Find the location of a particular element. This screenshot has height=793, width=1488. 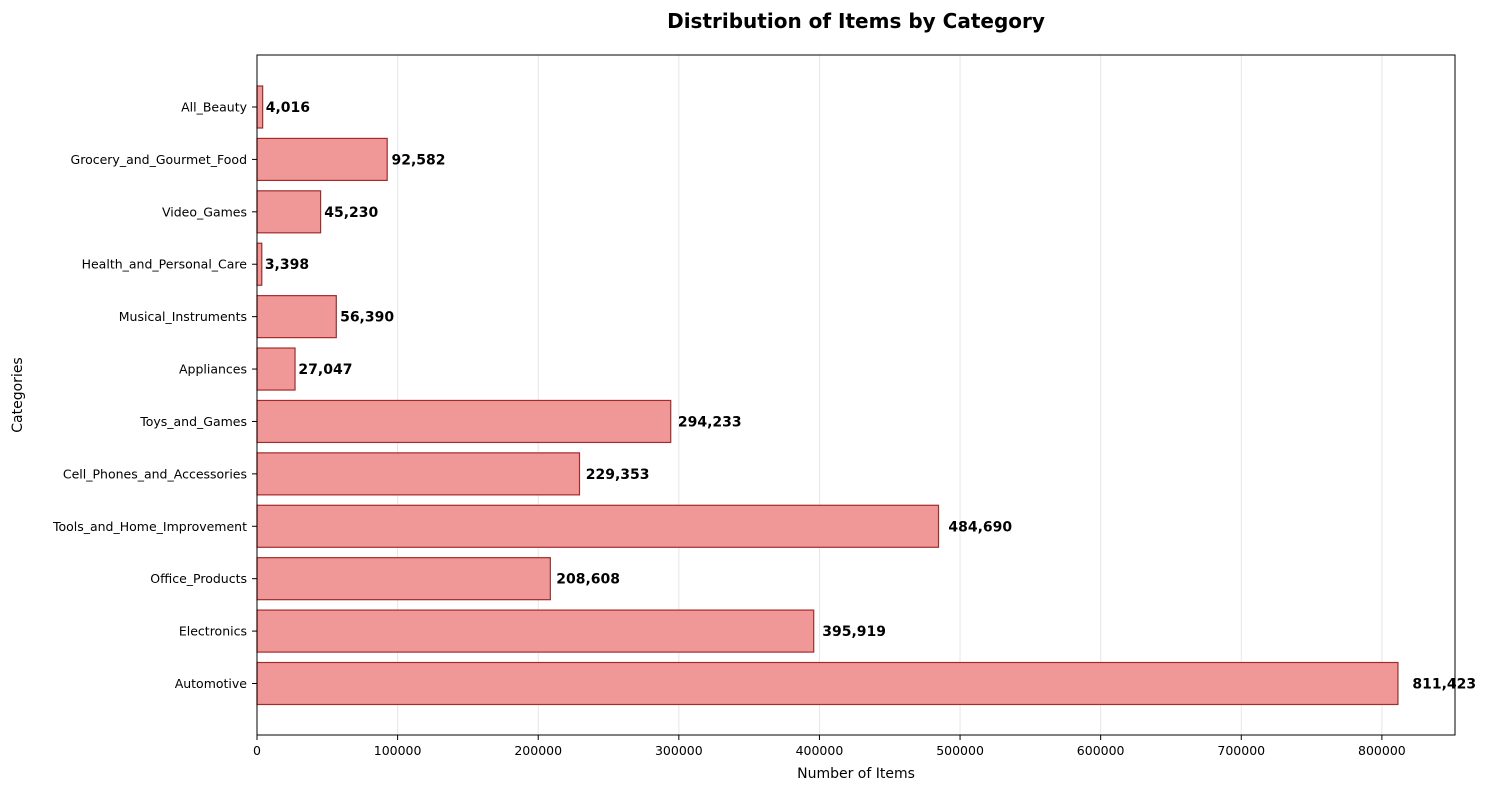

y-tick-label: All_Beauty is located at coordinates (214, 107).